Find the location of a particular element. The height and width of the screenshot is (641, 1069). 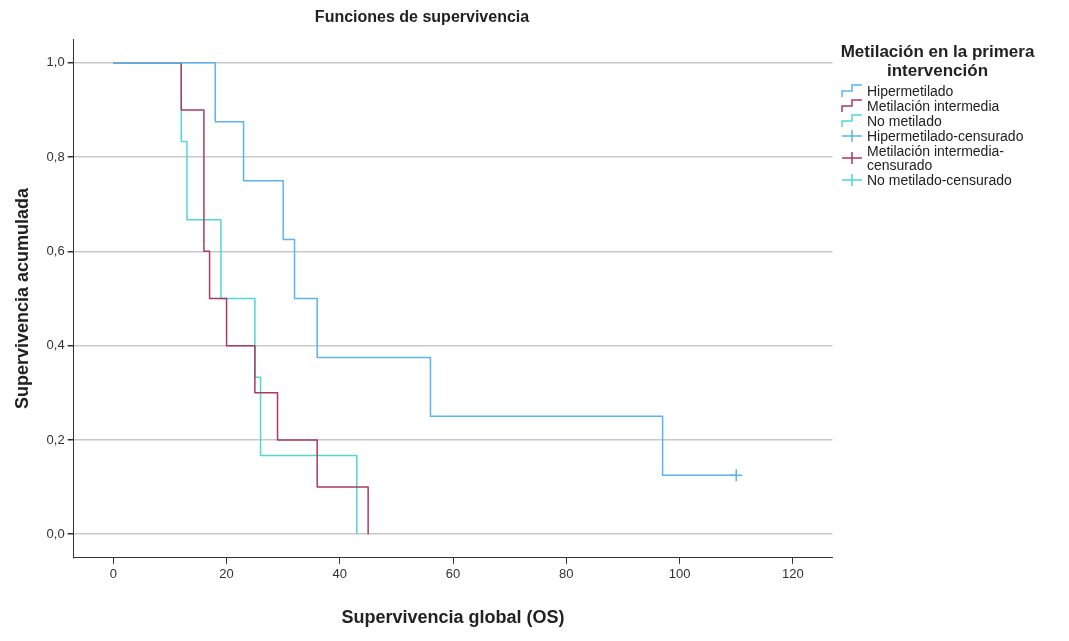

legend-label: No metilado-censurado is located at coordinates (939, 180).